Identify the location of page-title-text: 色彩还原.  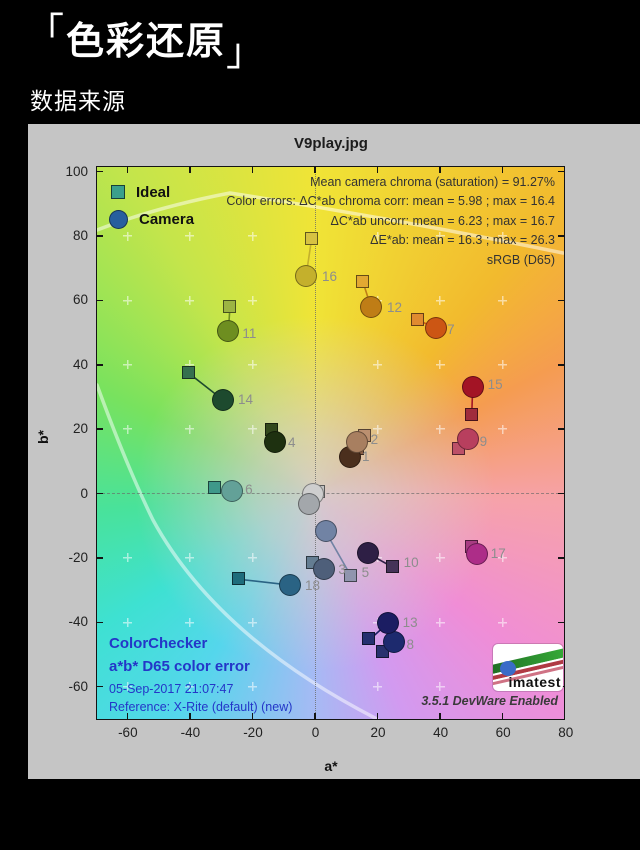
(146, 42).